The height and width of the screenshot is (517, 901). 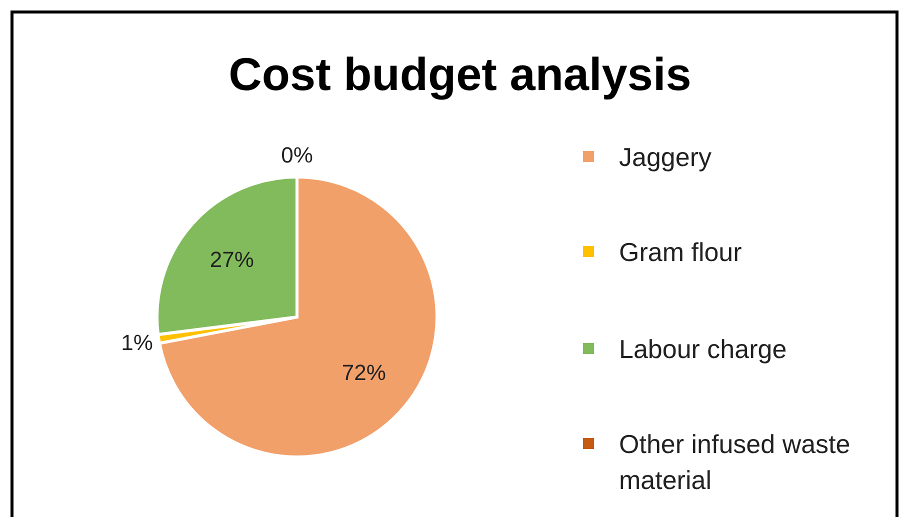 What do you see at coordinates (297, 155) in the screenshot?
I see `text: 0%` at bounding box center [297, 155].